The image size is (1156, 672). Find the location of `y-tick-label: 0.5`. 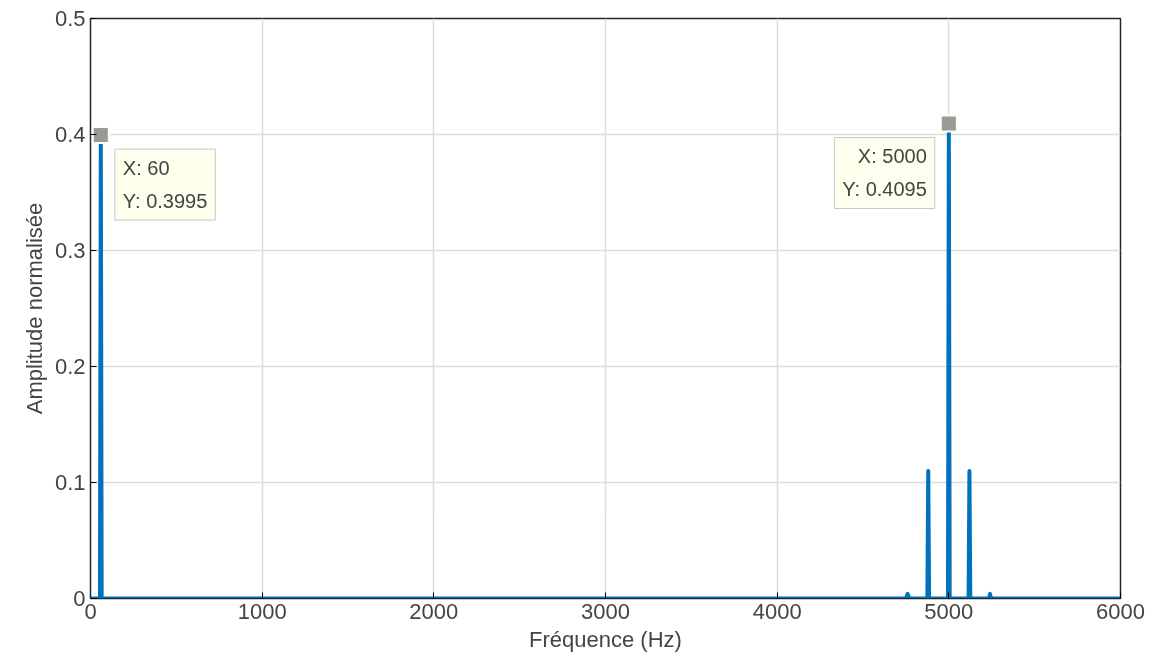

y-tick-label: 0.5 is located at coordinates (70, 18).